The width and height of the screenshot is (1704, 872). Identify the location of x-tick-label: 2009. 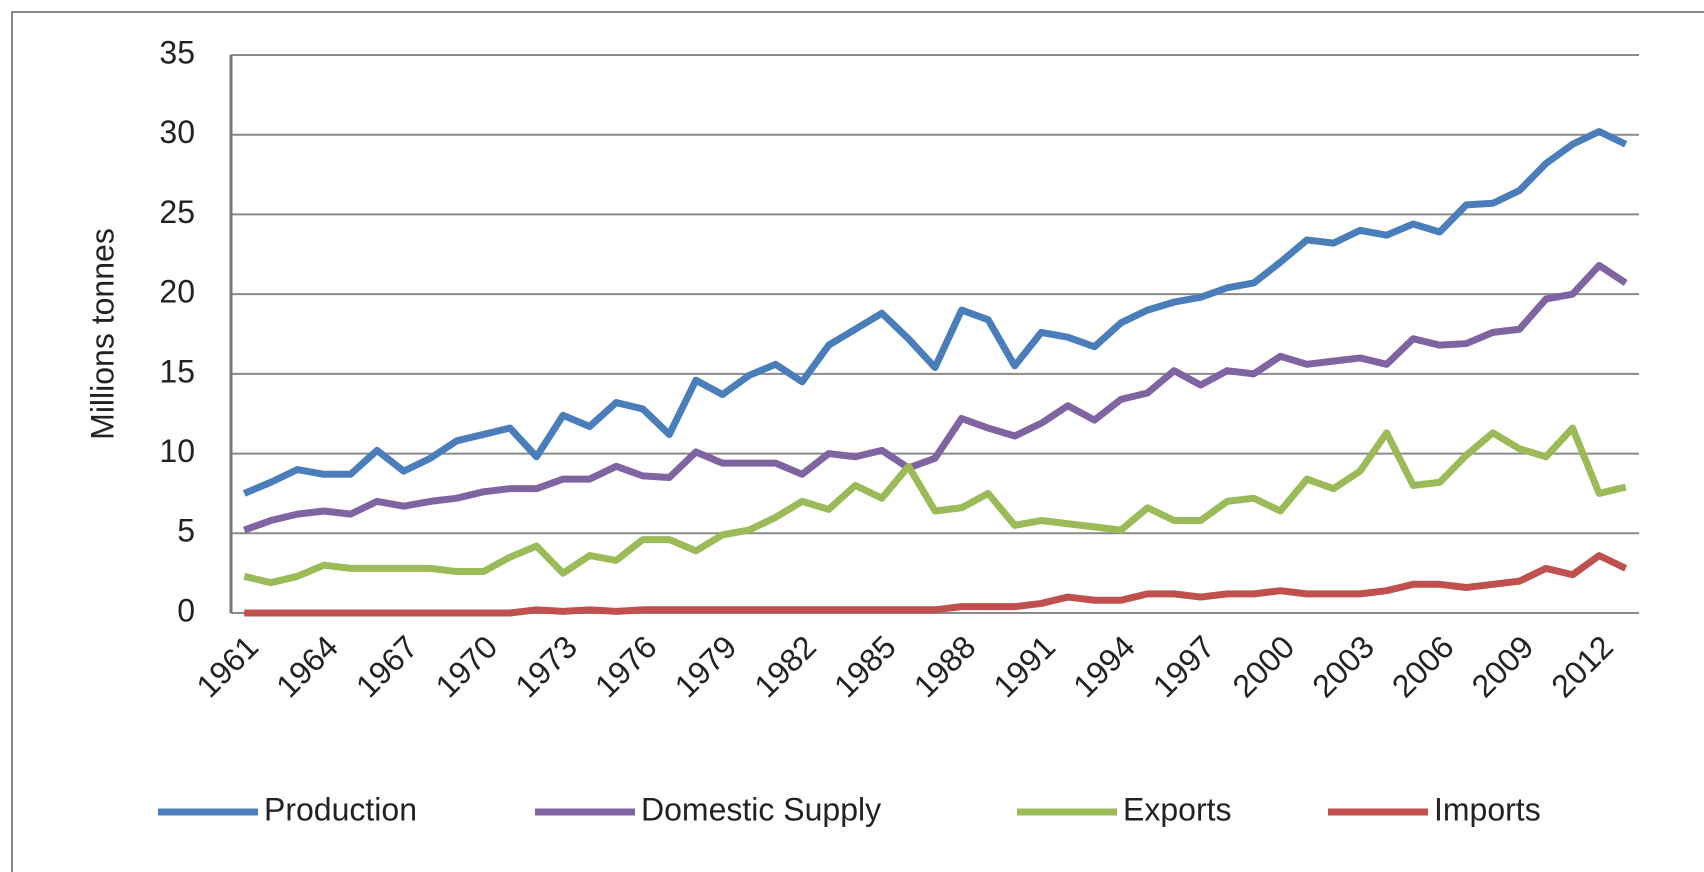
(1503, 666).